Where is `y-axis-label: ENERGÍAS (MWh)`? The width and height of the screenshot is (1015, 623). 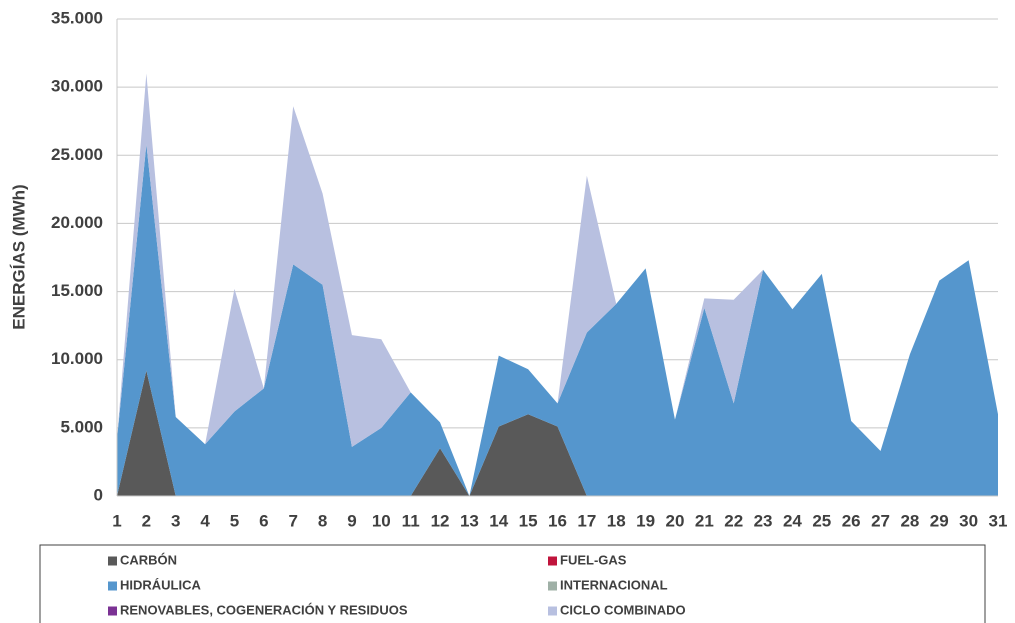
y-axis-label: ENERGÍAS (MWh) is located at coordinates (18, 256).